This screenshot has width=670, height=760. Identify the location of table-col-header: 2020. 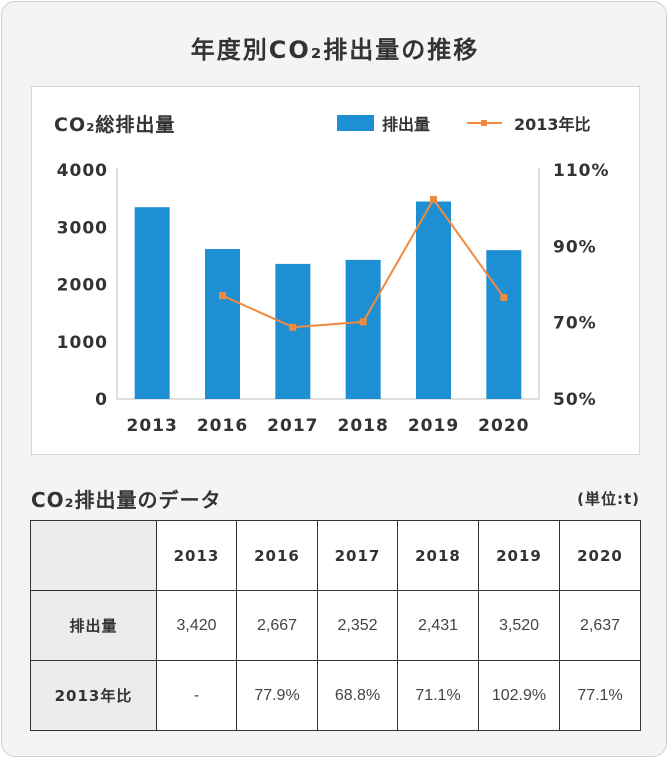
(600, 555).